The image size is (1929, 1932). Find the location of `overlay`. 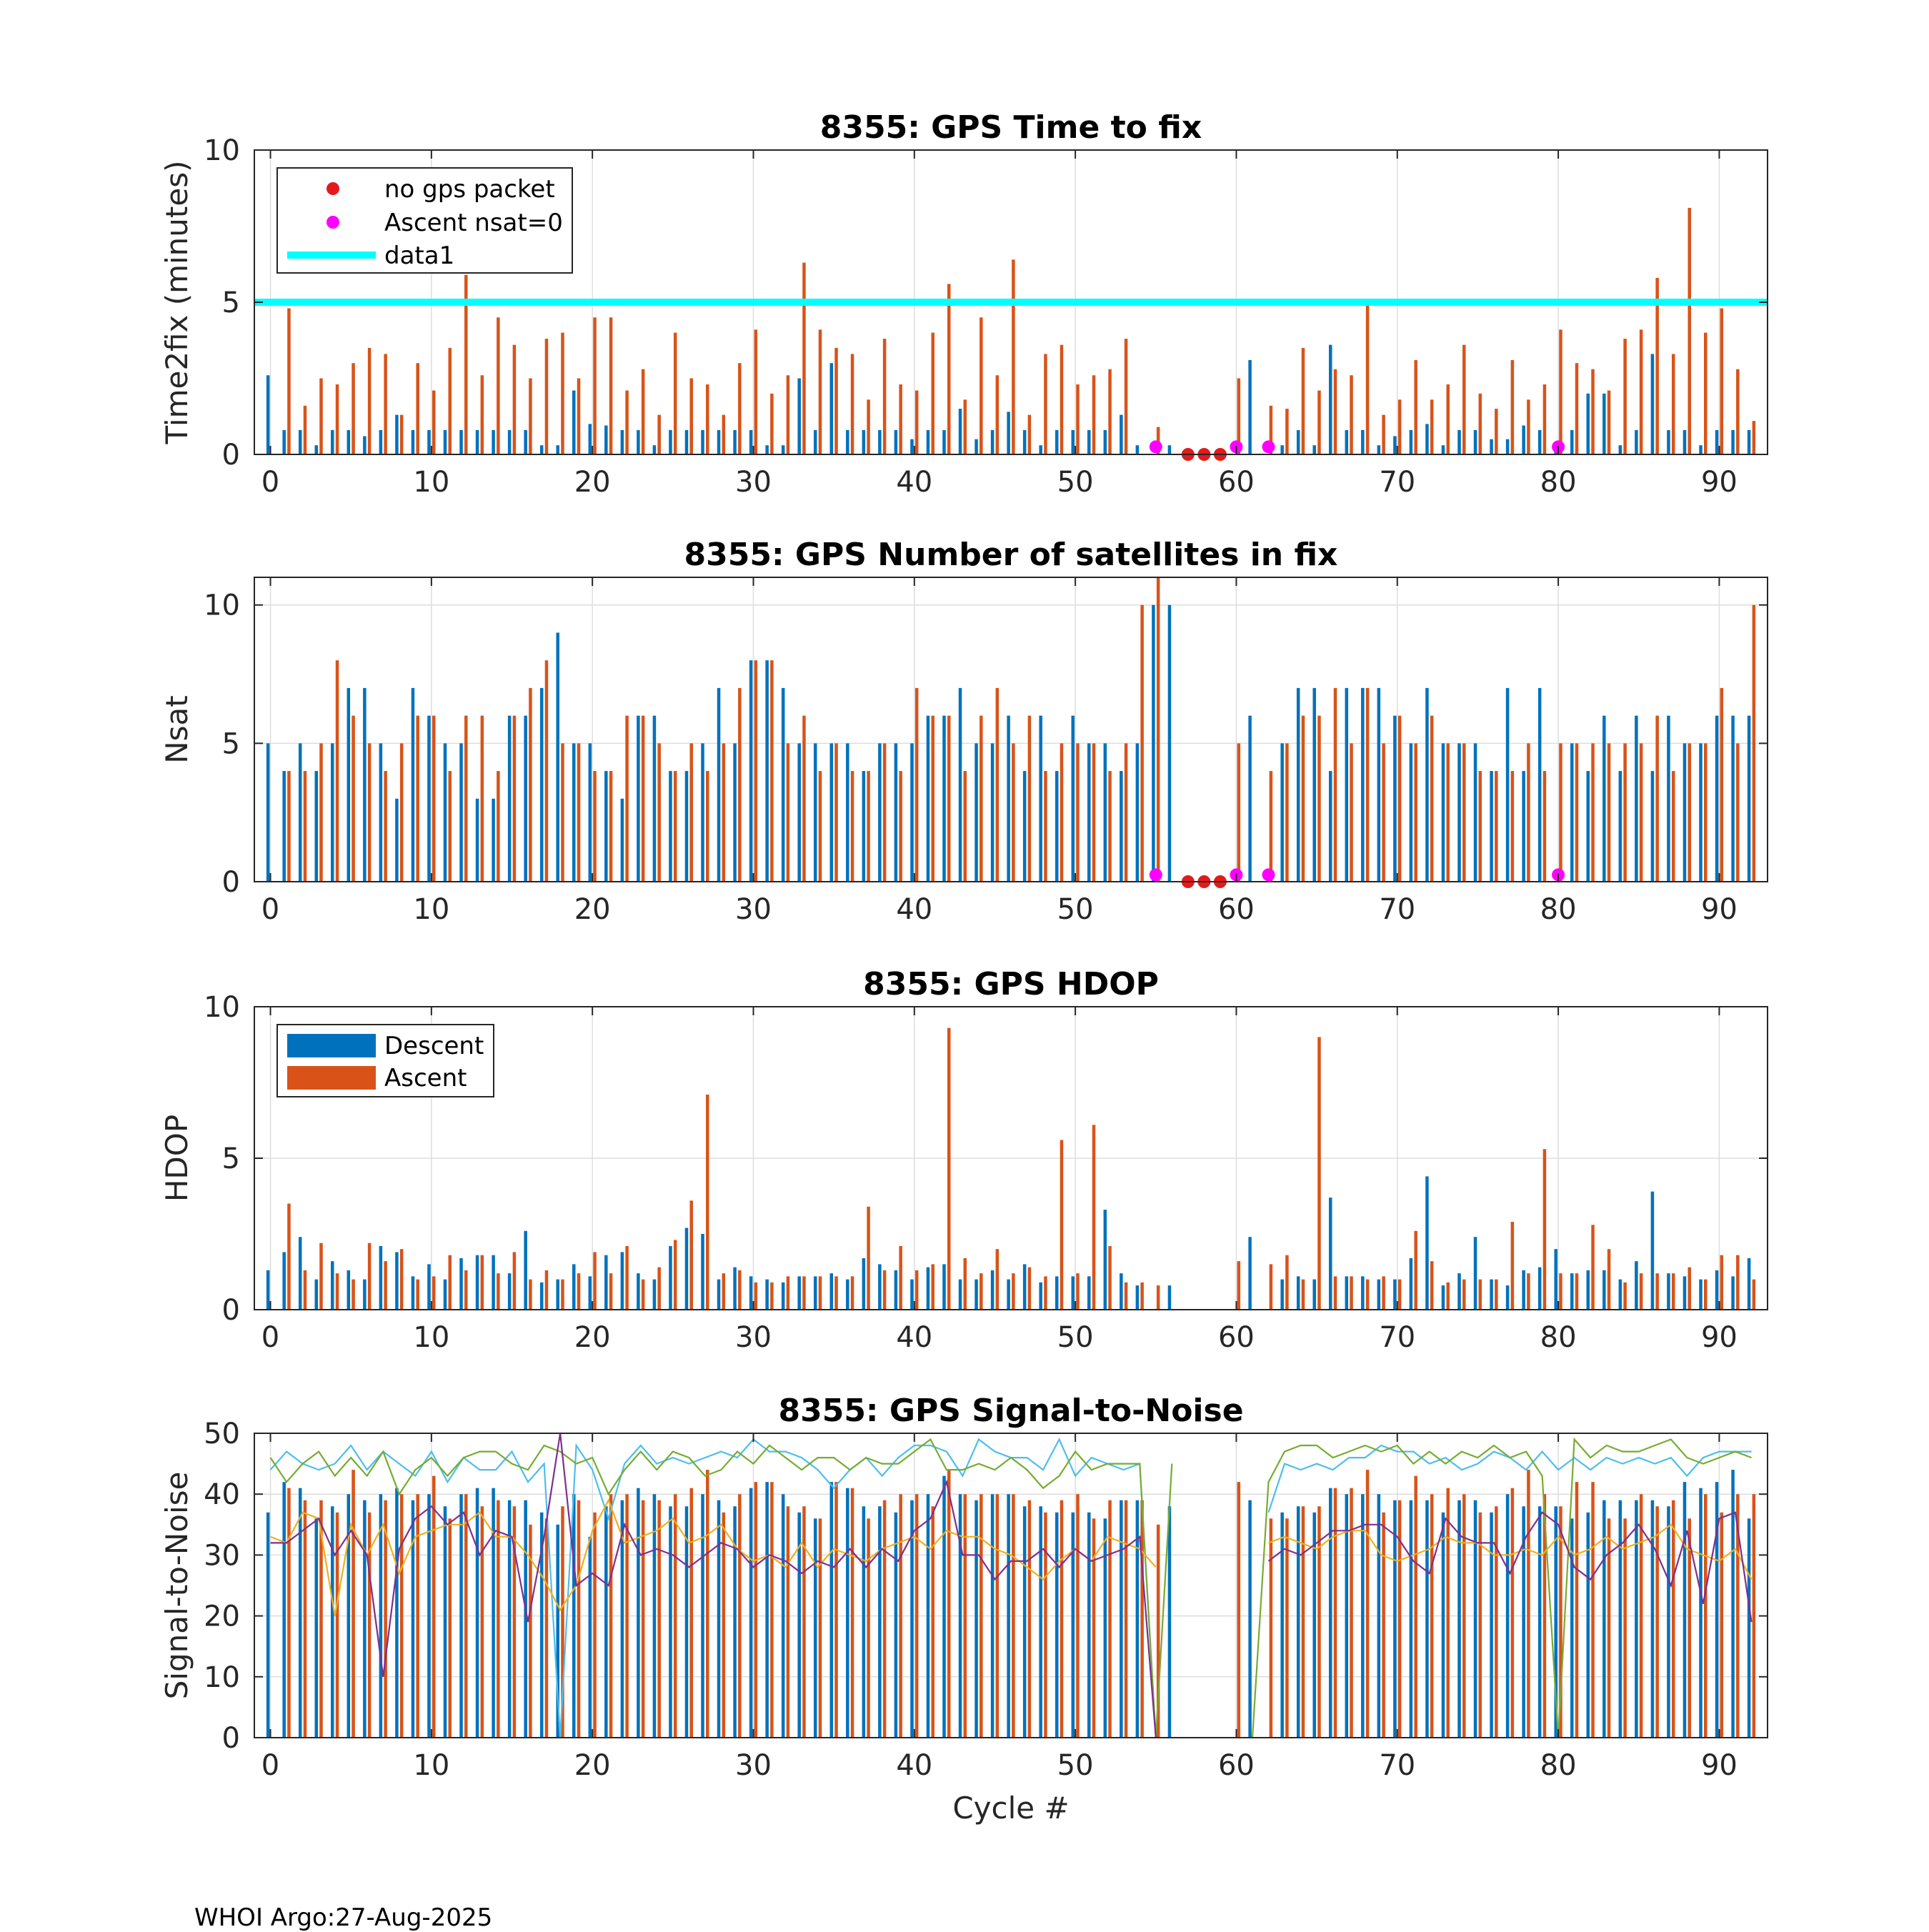

overlay is located at coordinates (1011, 1585).